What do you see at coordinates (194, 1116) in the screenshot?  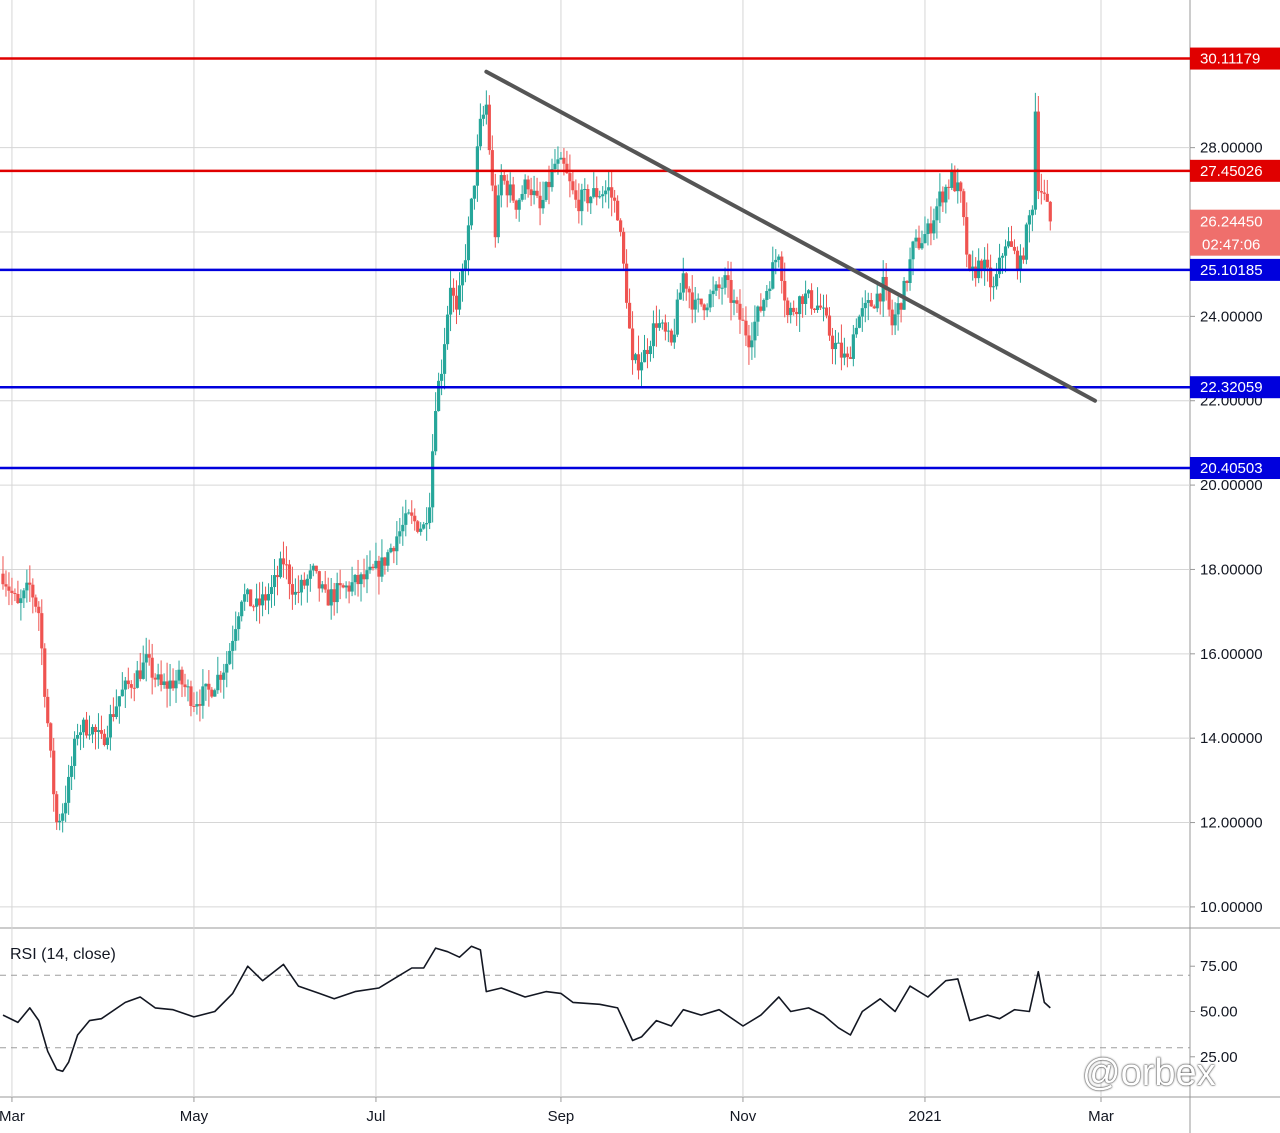 I see `x-tick-label: May` at bounding box center [194, 1116].